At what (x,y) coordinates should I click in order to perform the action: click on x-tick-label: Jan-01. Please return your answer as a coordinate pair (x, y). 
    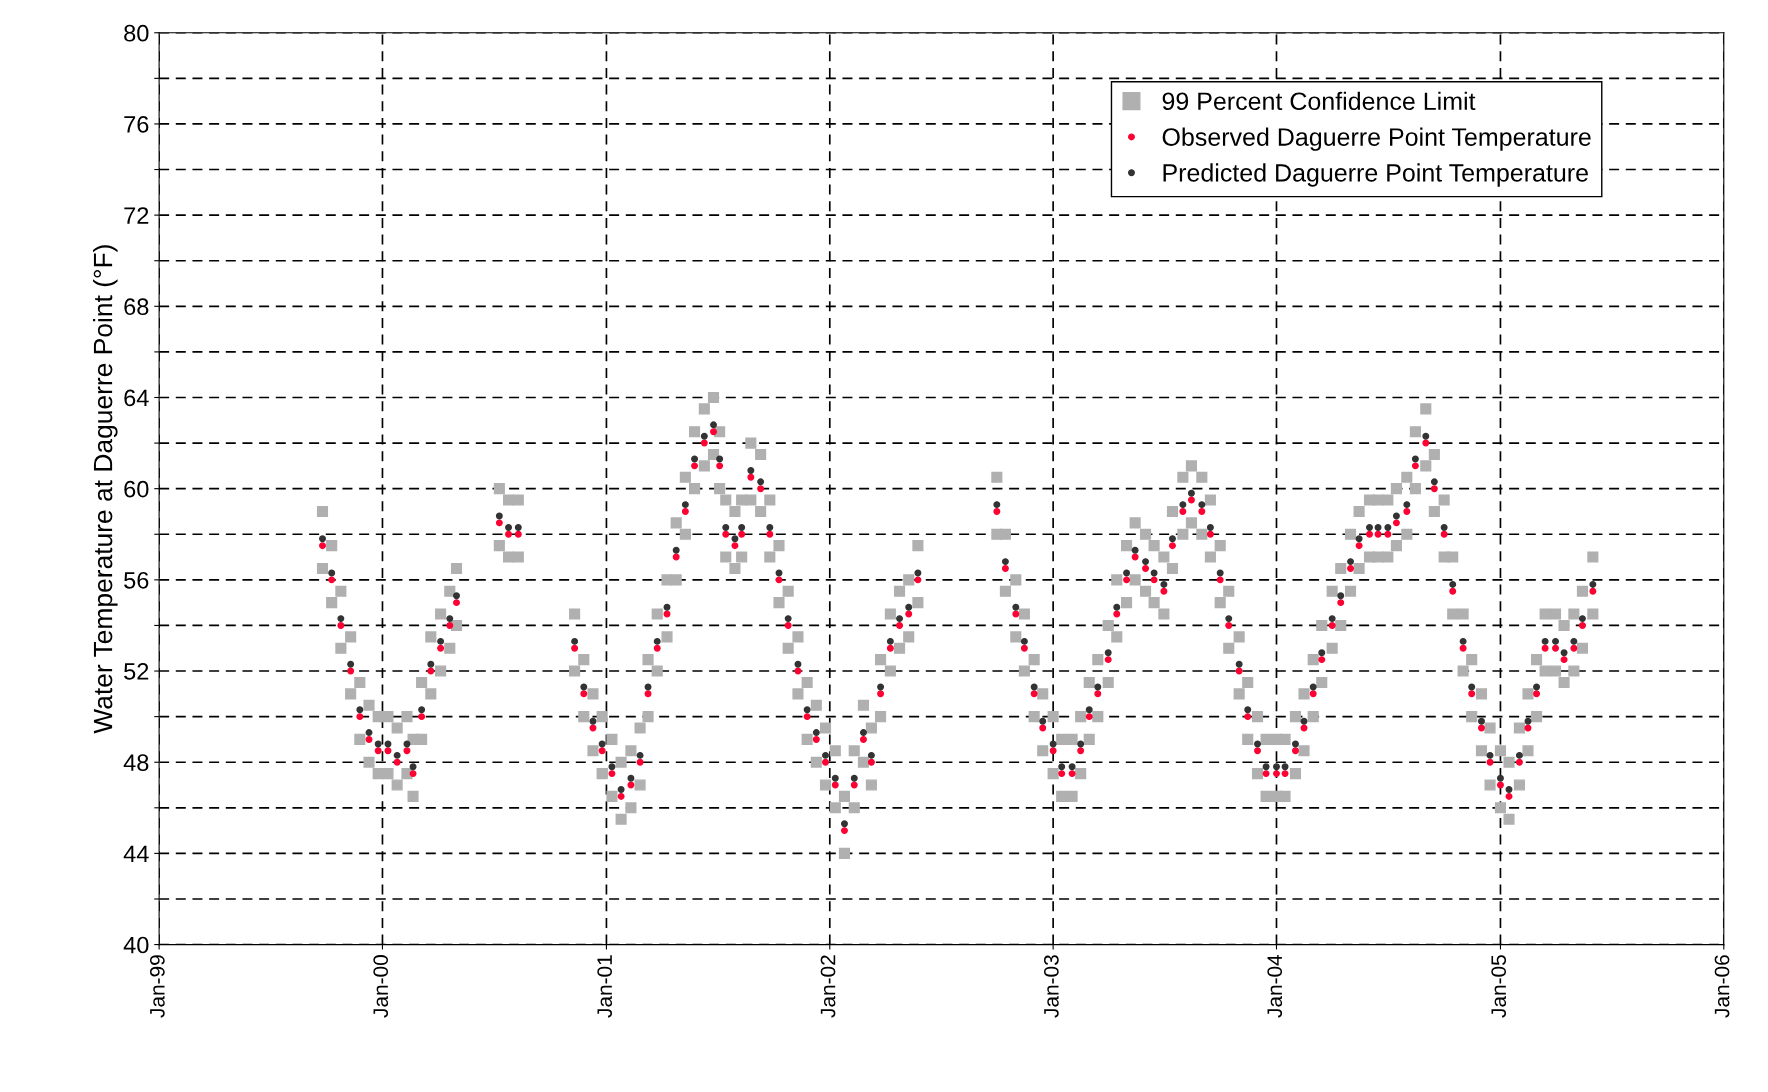
    Looking at the image, I should click on (605, 986).